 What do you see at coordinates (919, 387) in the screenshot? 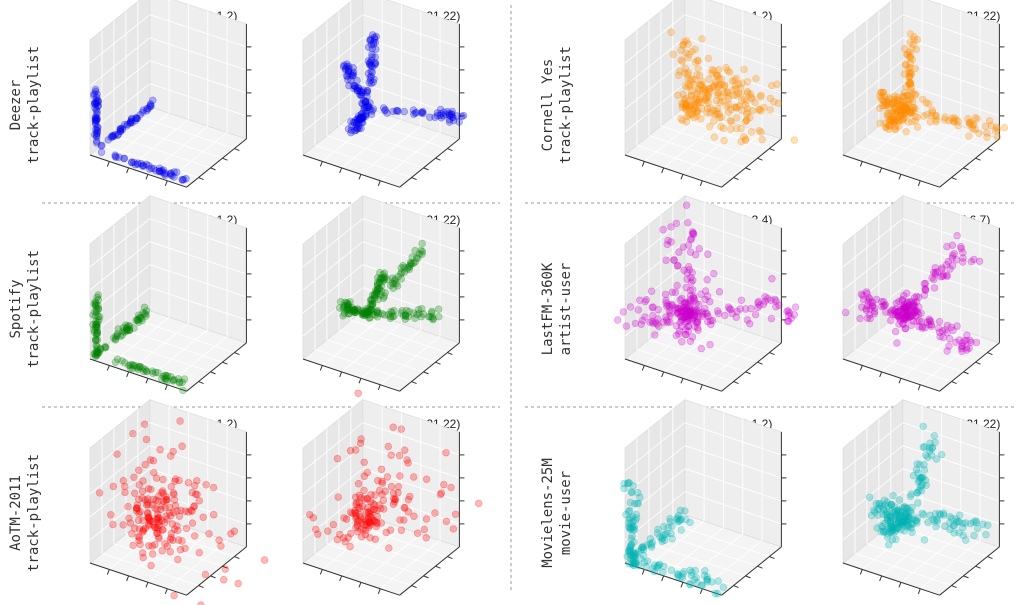
I see `x-tick-mark` at bounding box center [919, 387].